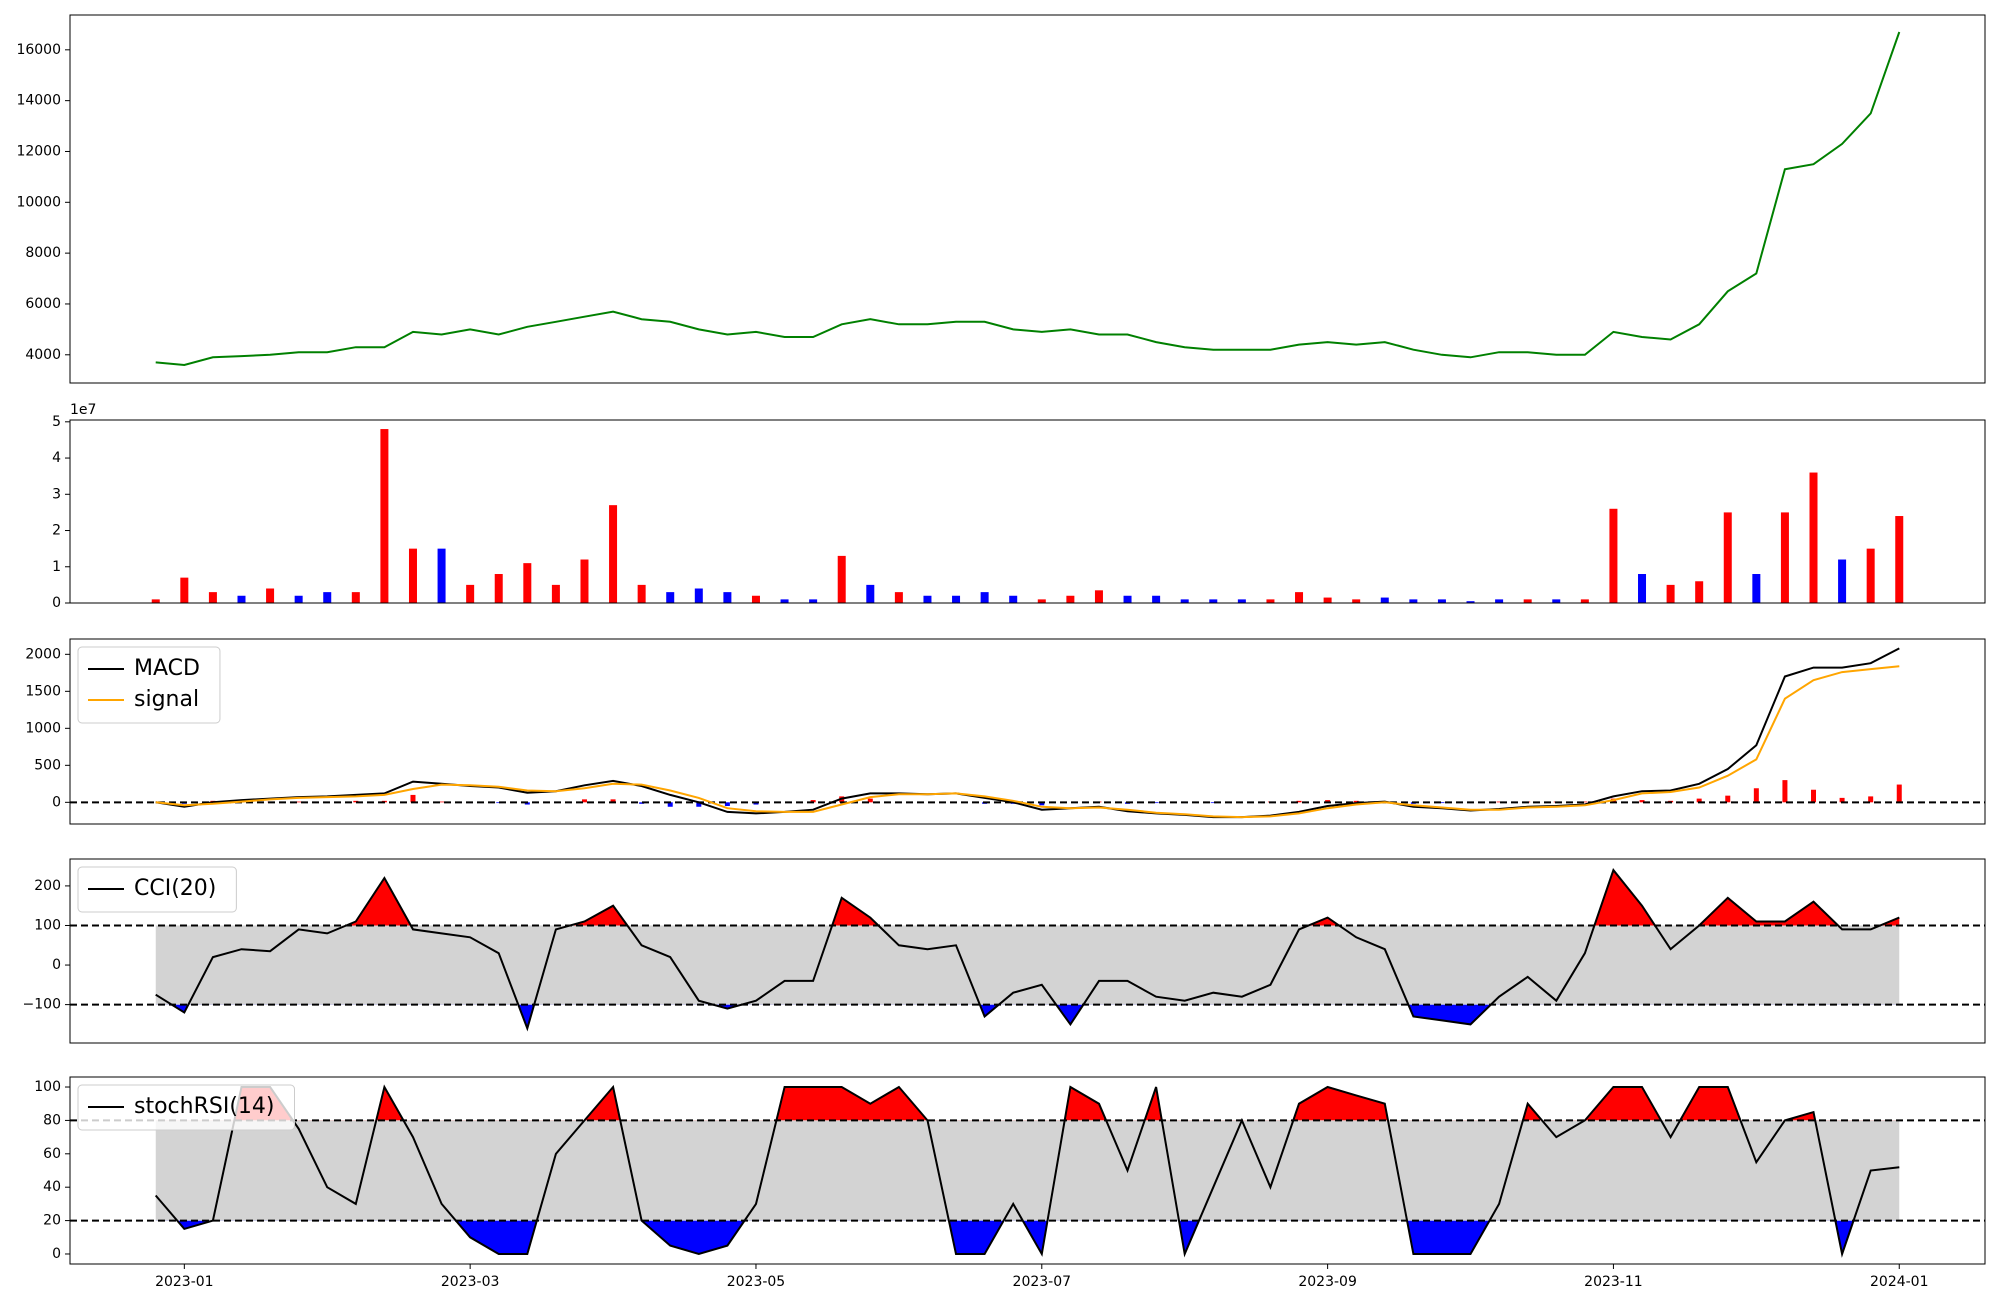 Image resolution: width=2000 pixels, height=1300 pixels. Describe the element at coordinates (166, 699) in the screenshot. I see `legend-label: signal` at that location.